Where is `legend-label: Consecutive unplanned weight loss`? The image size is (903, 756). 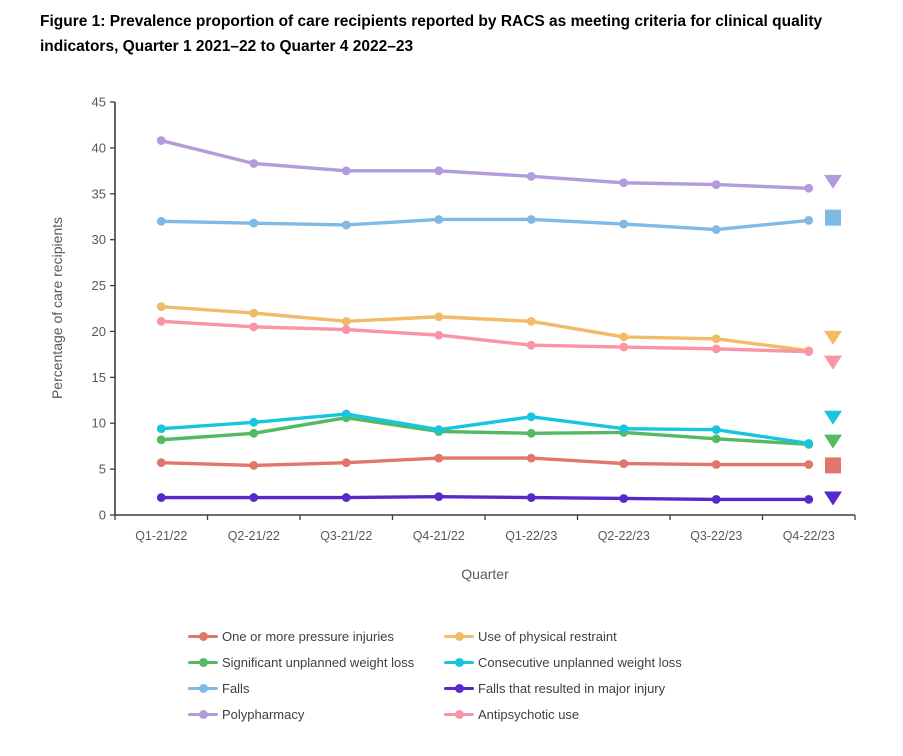 legend-label: Consecutive unplanned weight loss is located at coordinates (580, 662).